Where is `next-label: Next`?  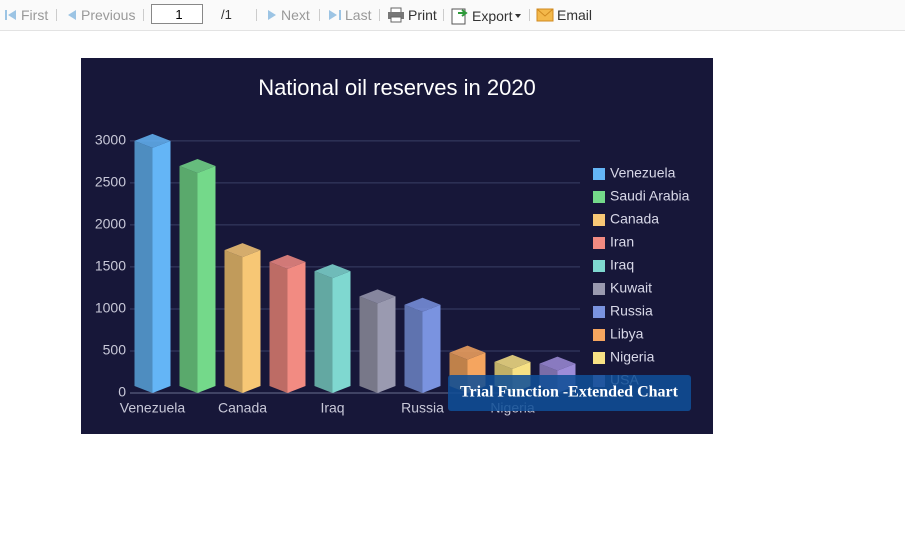 next-label: Next is located at coordinates (295, 15).